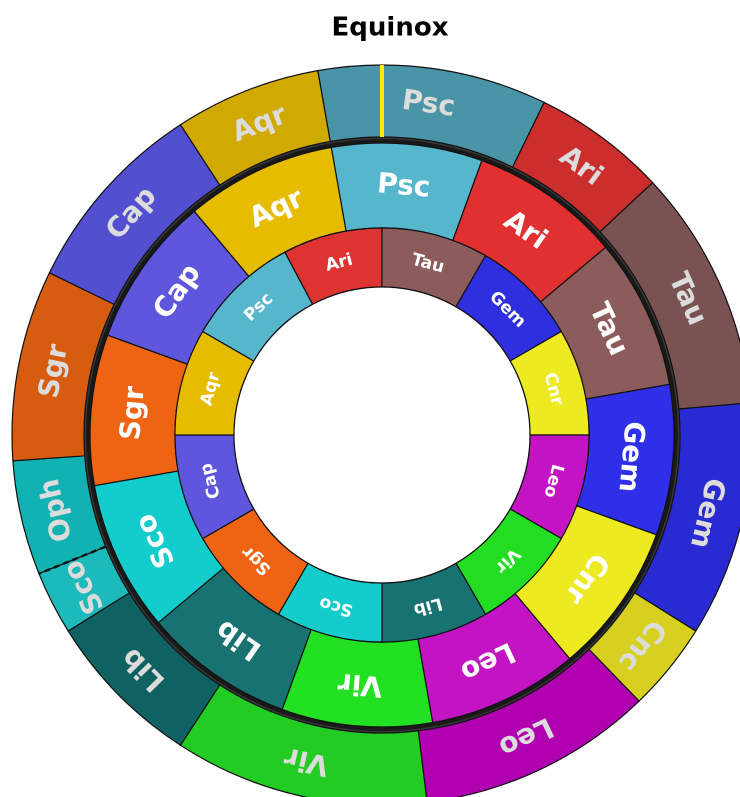 The image size is (740, 797). What do you see at coordinates (390, 28) in the screenshot?
I see `title: Equinox` at bounding box center [390, 28].